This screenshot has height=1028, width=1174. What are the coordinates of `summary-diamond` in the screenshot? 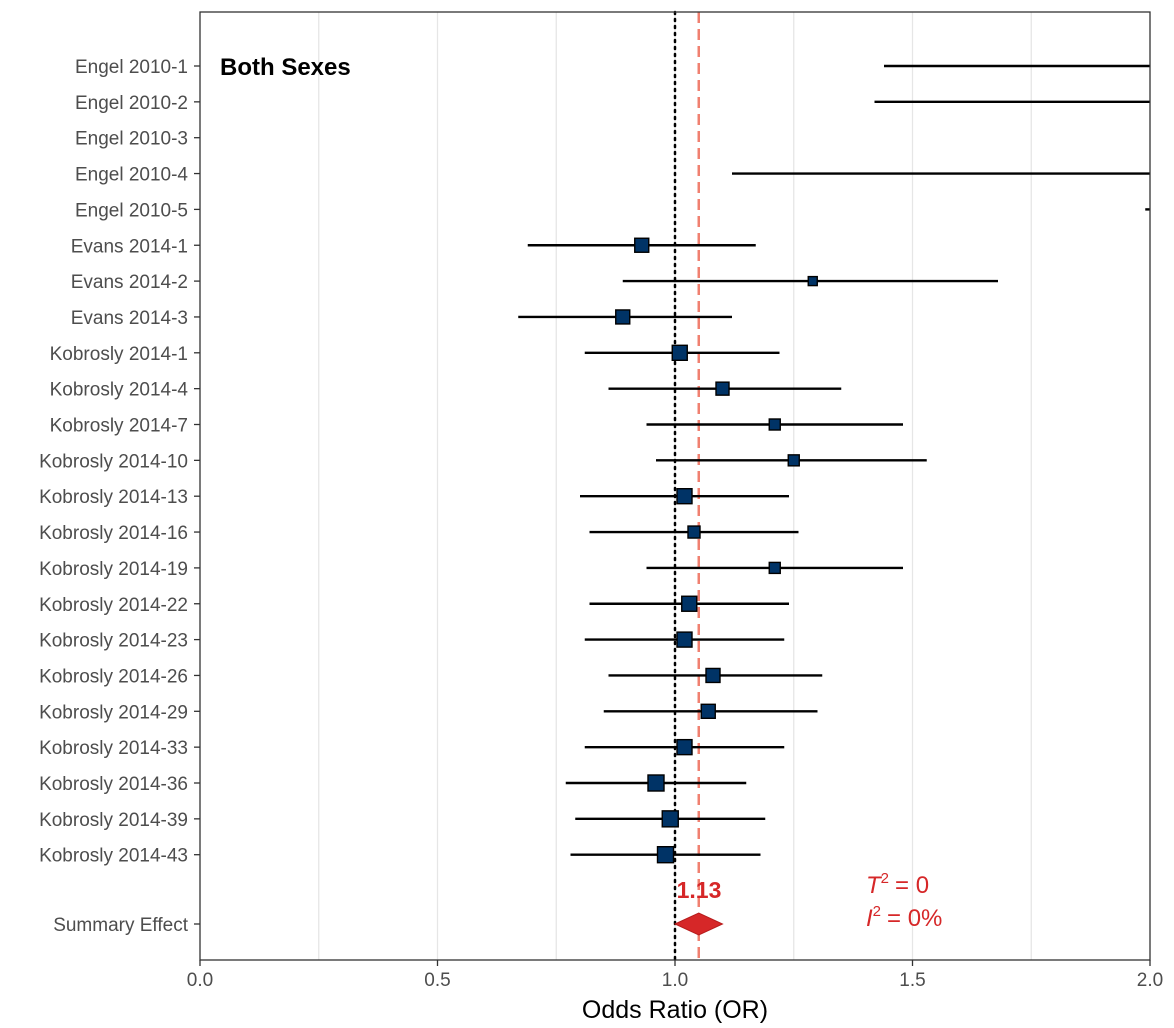 It's located at (698, 924).